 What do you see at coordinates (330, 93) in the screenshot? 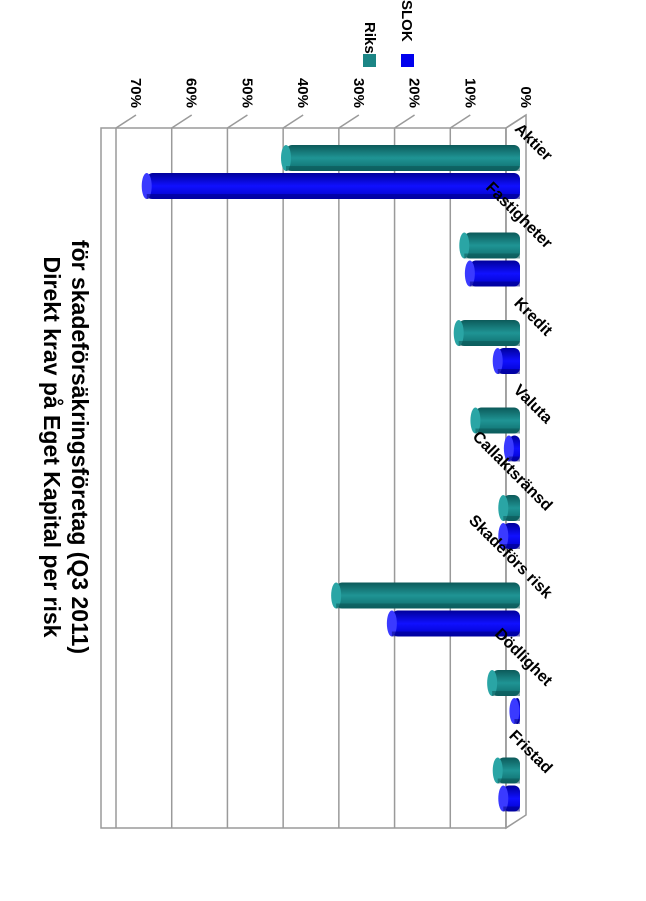
I see `value-axis-labels: 0% 10% 20% 30% 40% 50% 60% 70%` at bounding box center [330, 93].